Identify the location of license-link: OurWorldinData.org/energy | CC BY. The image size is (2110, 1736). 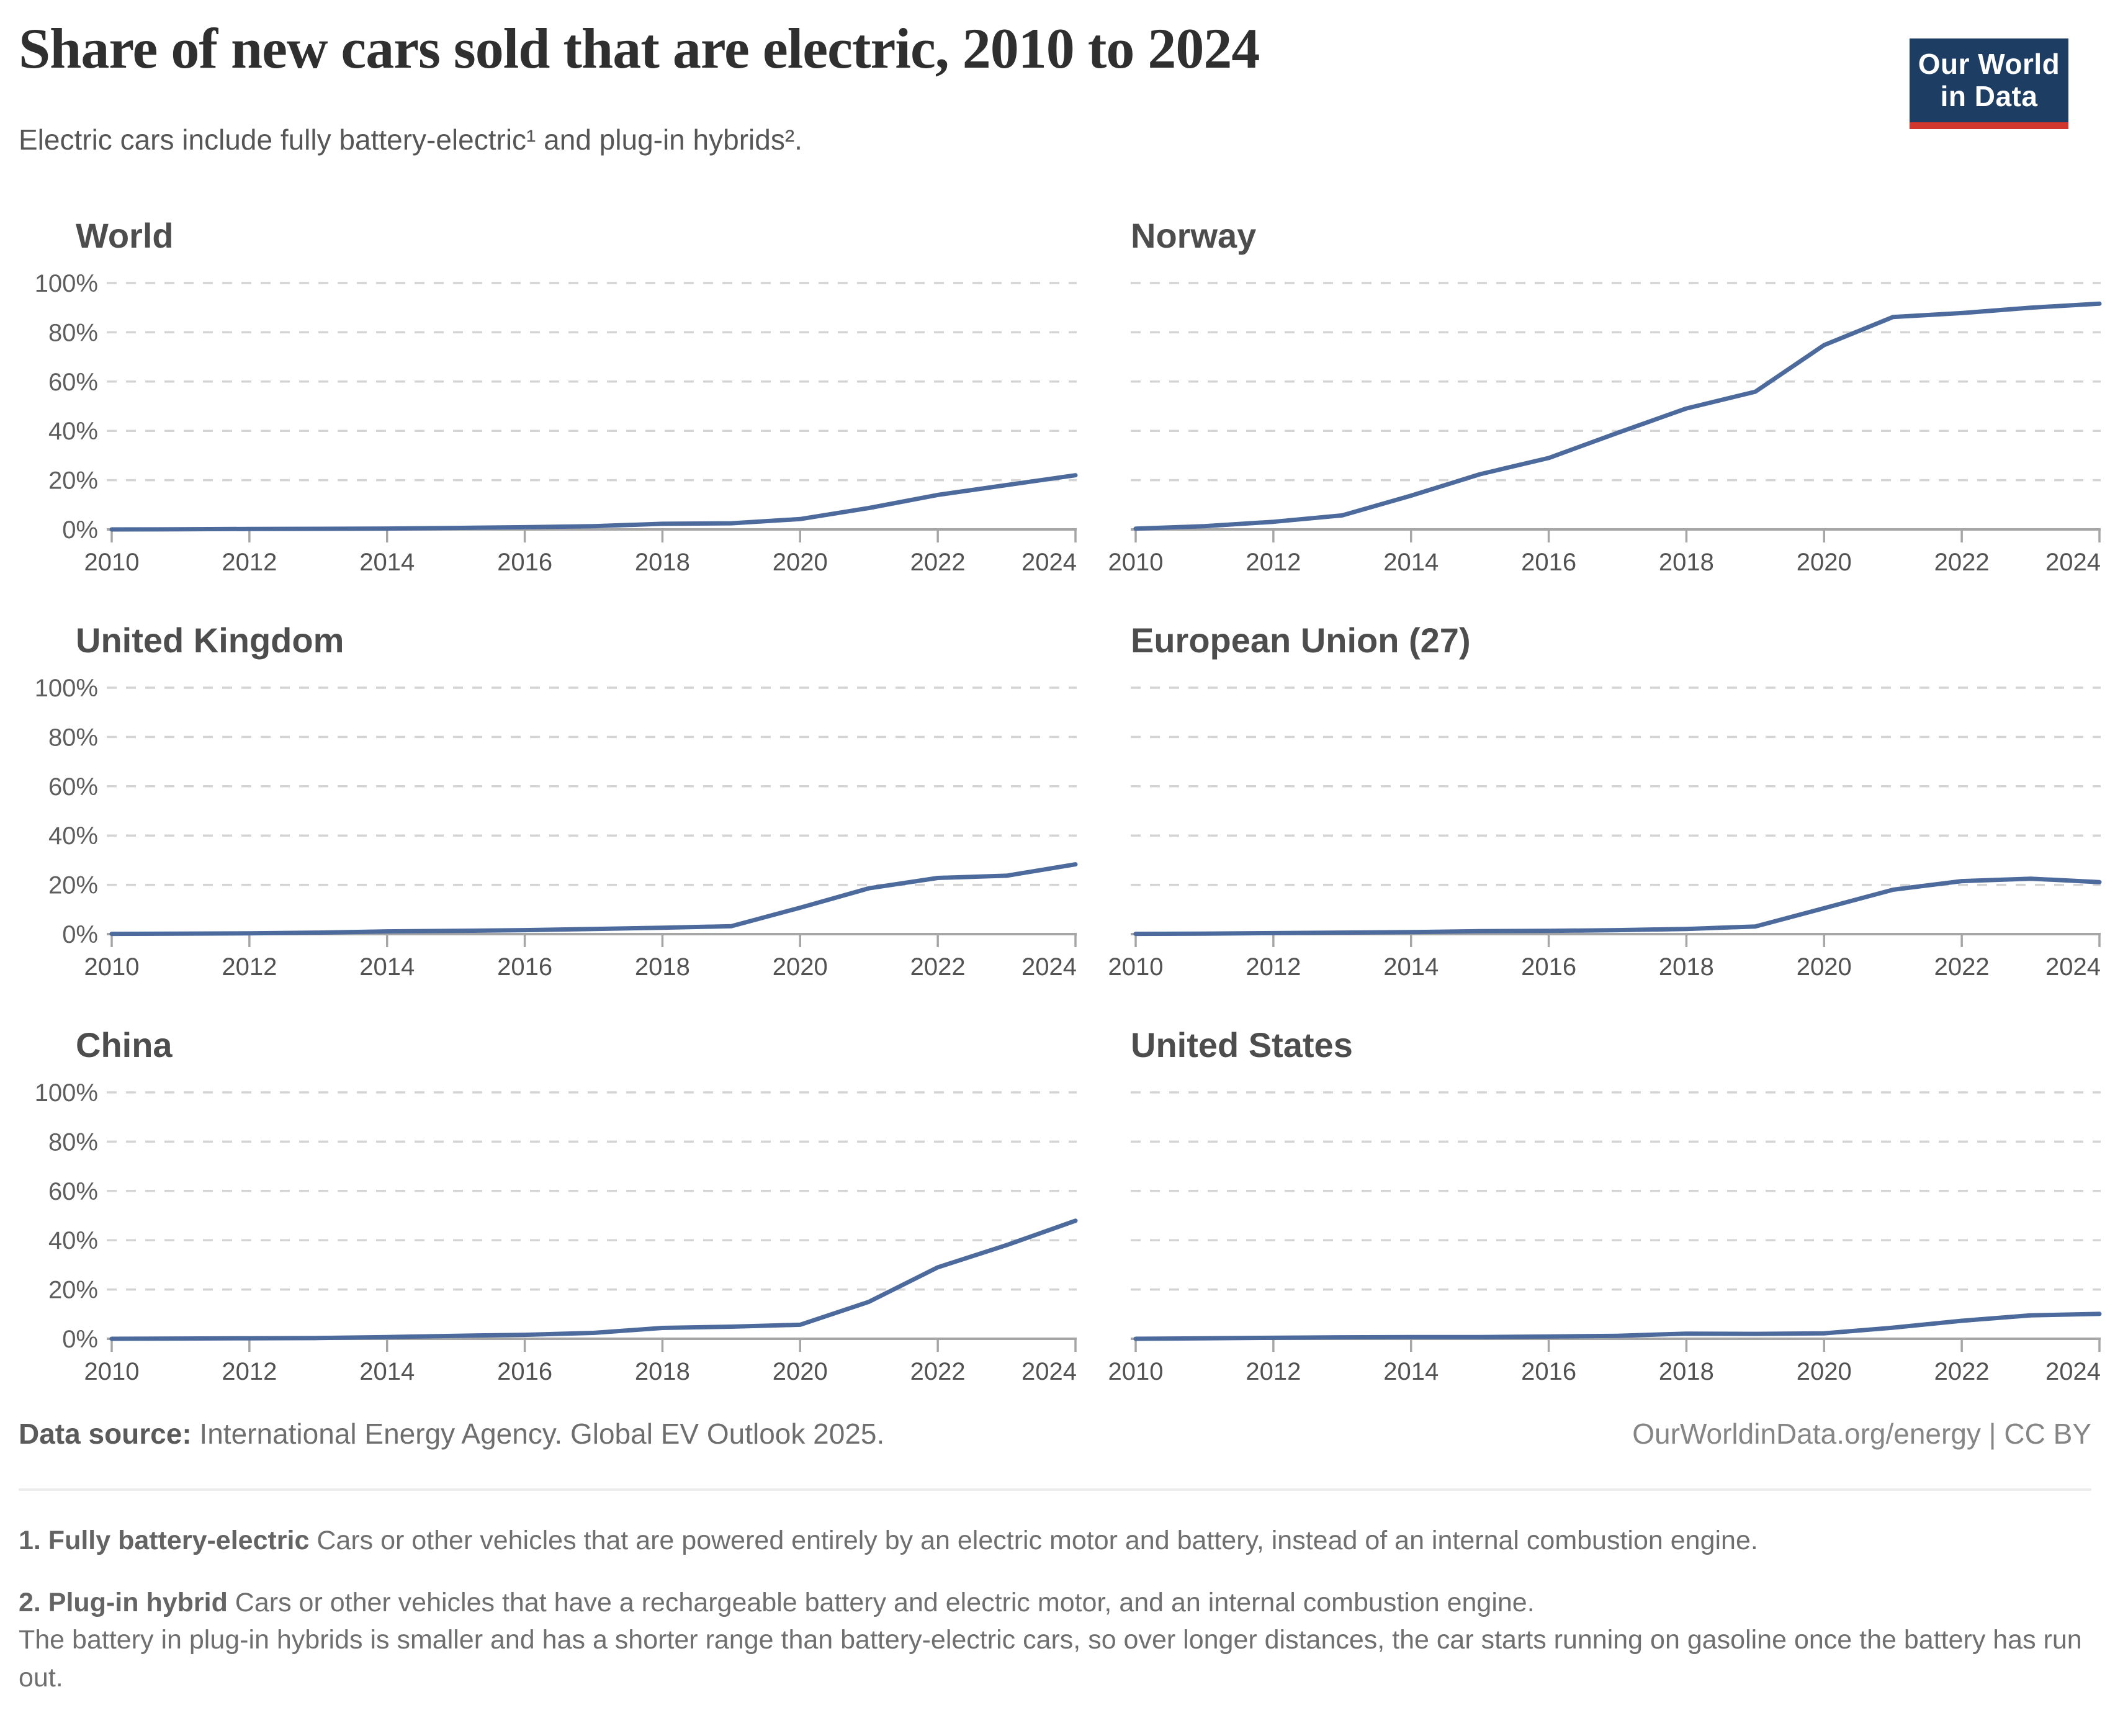
(1861, 1434).